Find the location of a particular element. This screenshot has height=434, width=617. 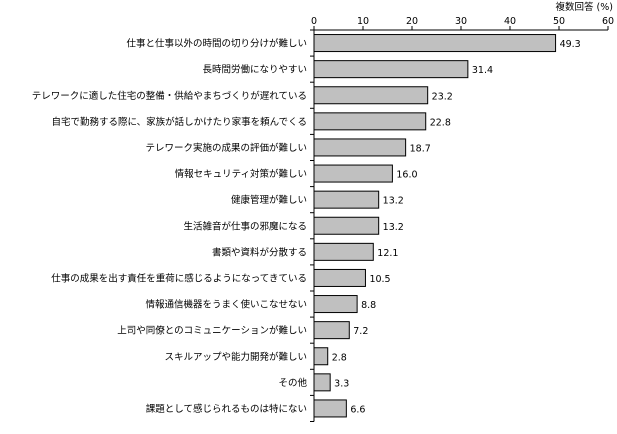

category-label: 課題として感じられるものは特にない is located at coordinates (226, 409).